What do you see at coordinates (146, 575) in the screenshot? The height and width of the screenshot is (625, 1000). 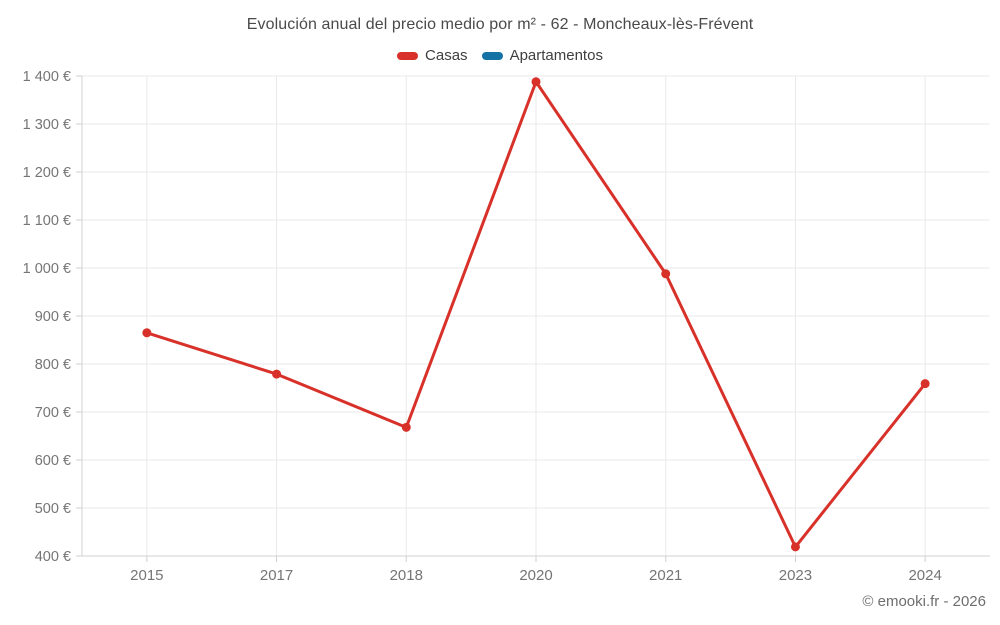 I see `x-axis-label: 2015` at bounding box center [146, 575].